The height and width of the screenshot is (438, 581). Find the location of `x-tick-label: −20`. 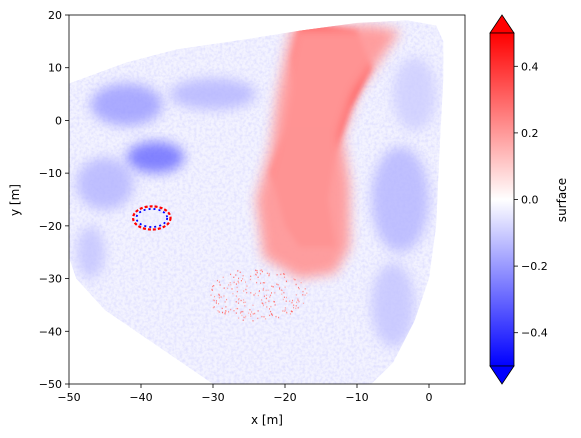

x-tick-label: −20 is located at coordinates (284, 397).